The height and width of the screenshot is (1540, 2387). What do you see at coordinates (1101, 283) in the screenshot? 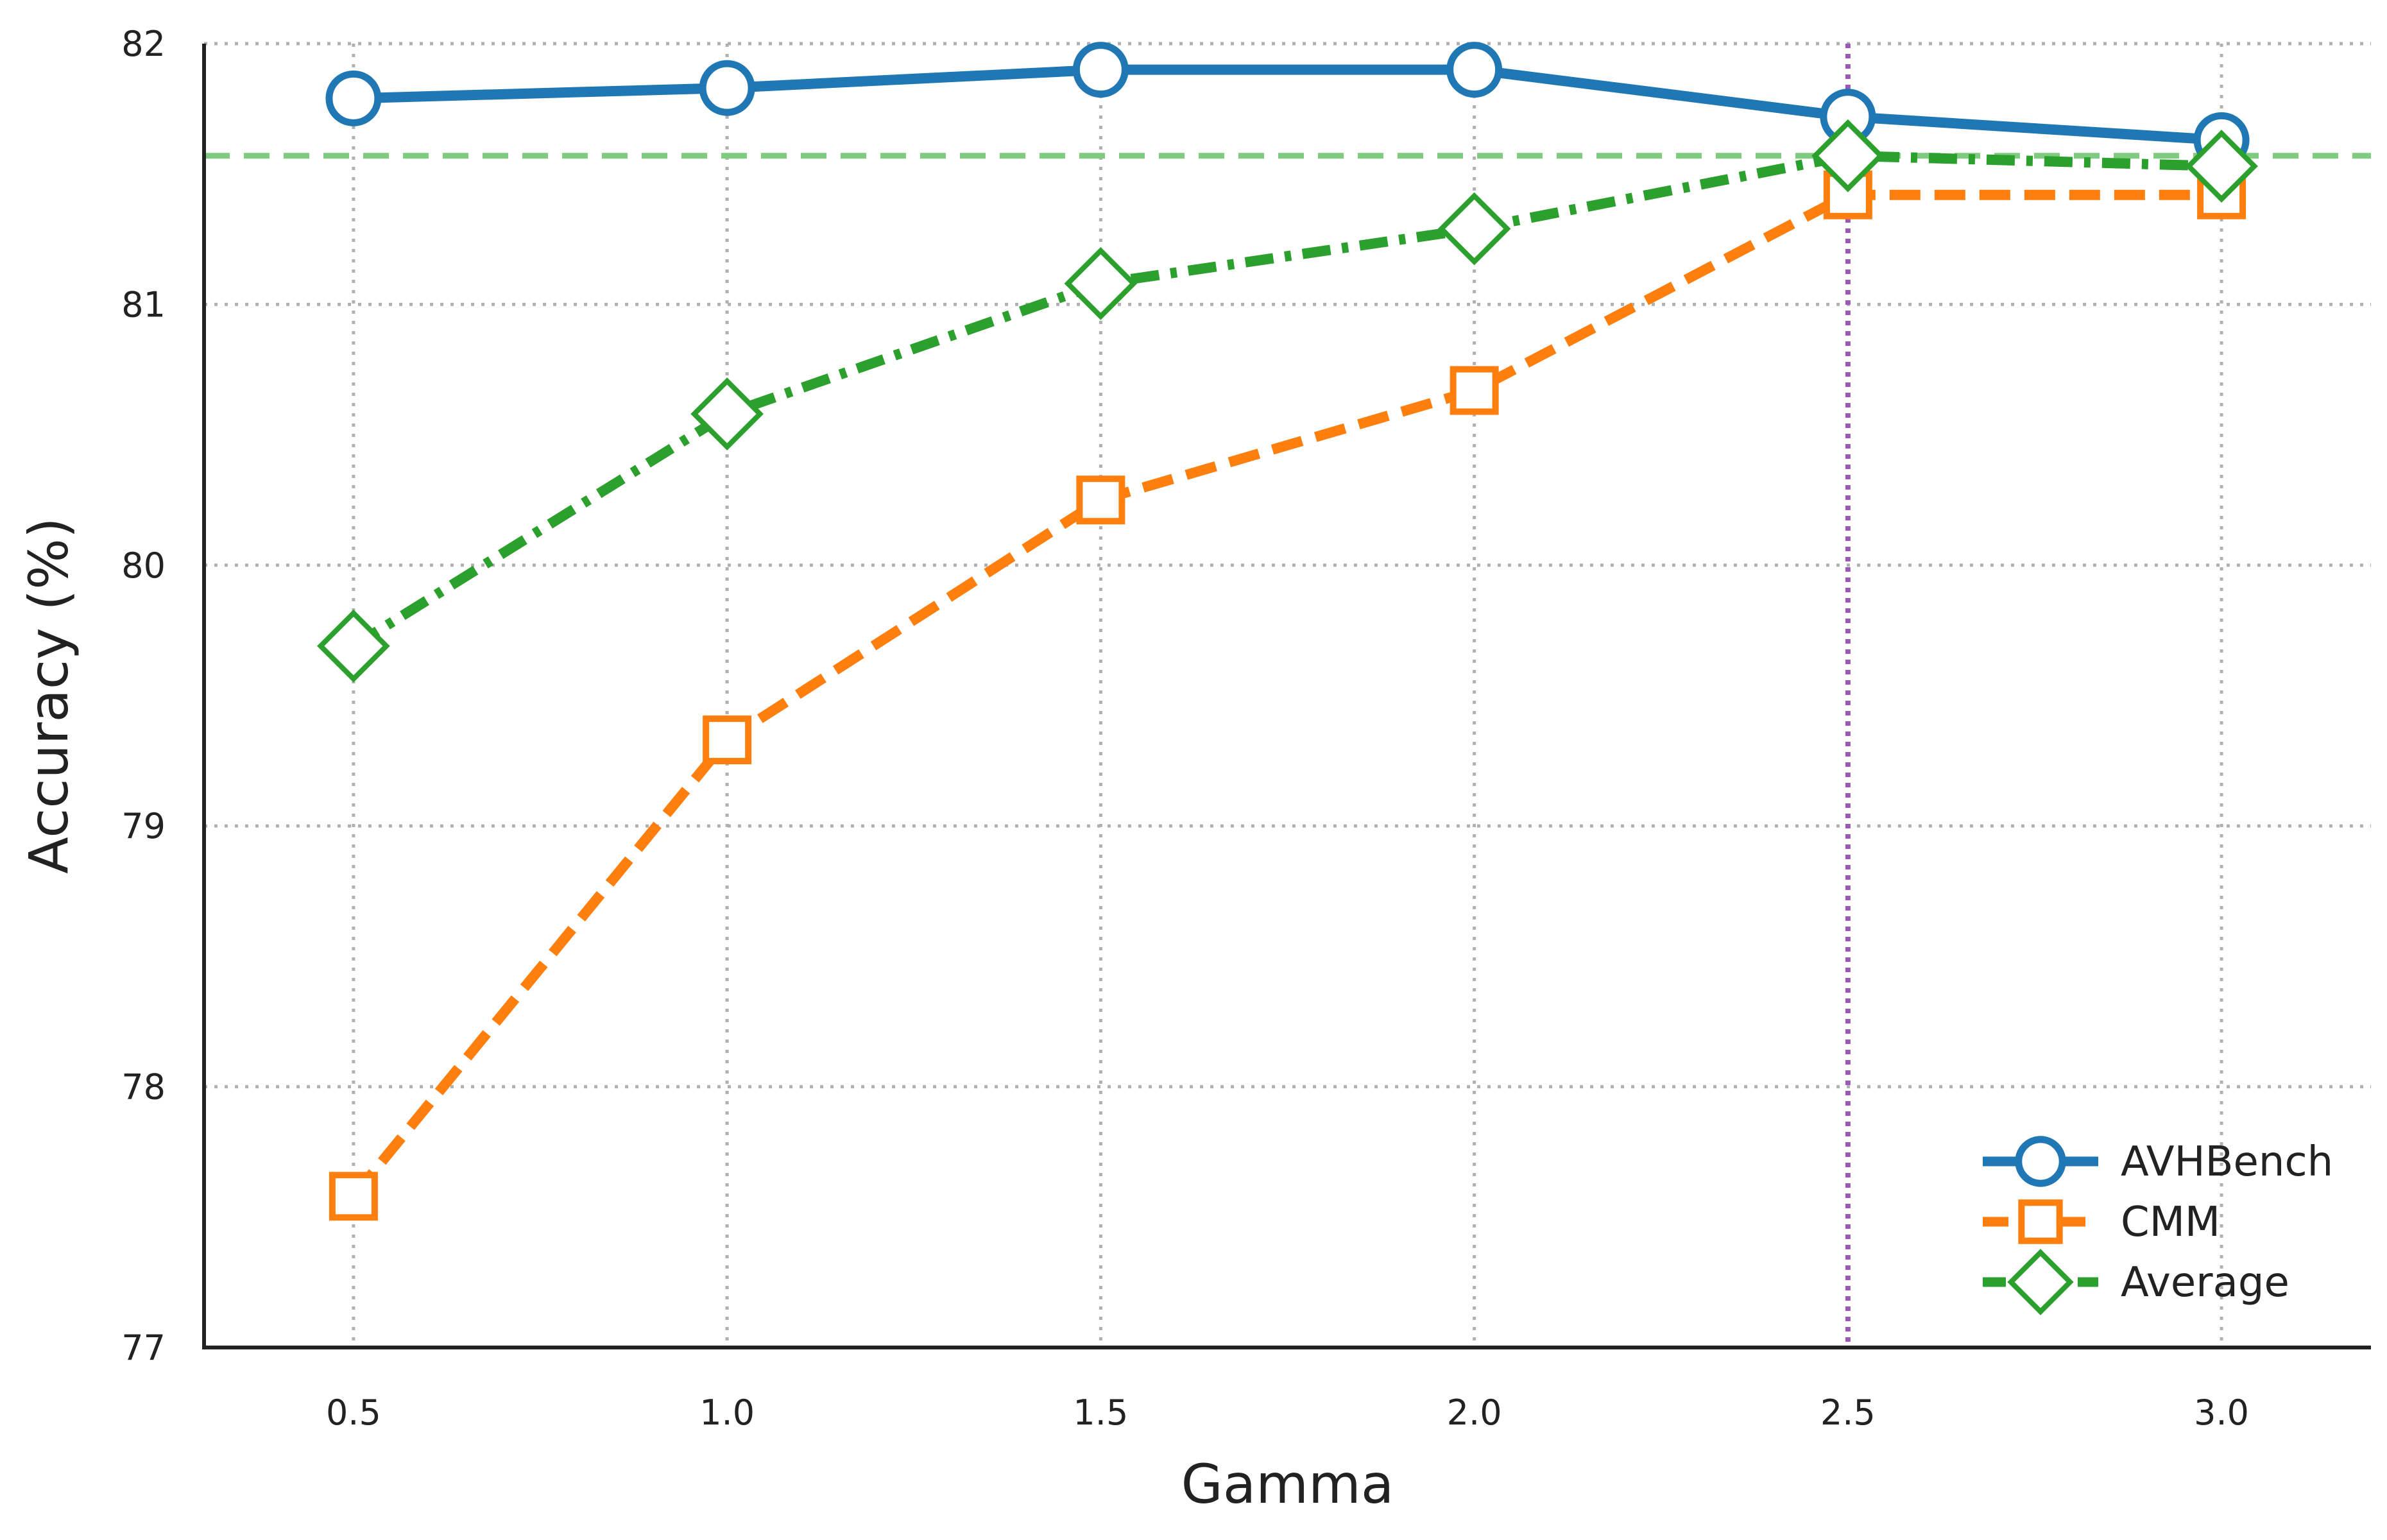
I see `point-average-1.5` at bounding box center [1101, 283].